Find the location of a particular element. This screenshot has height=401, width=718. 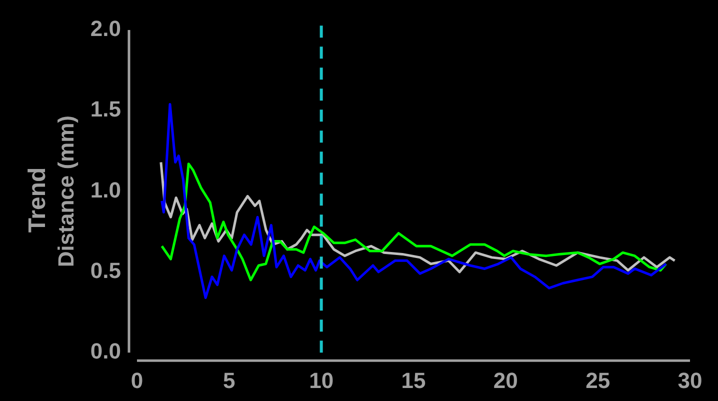

x-tick-label: 0 is located at coordinates (137, 380).